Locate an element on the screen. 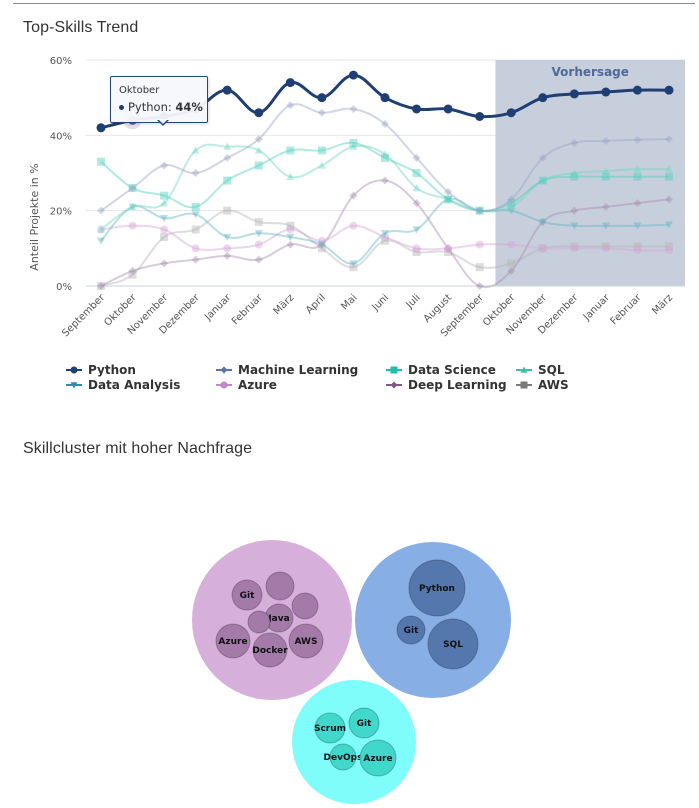  skill-bubble-aws: AWS is located at coordinates (306, 641).